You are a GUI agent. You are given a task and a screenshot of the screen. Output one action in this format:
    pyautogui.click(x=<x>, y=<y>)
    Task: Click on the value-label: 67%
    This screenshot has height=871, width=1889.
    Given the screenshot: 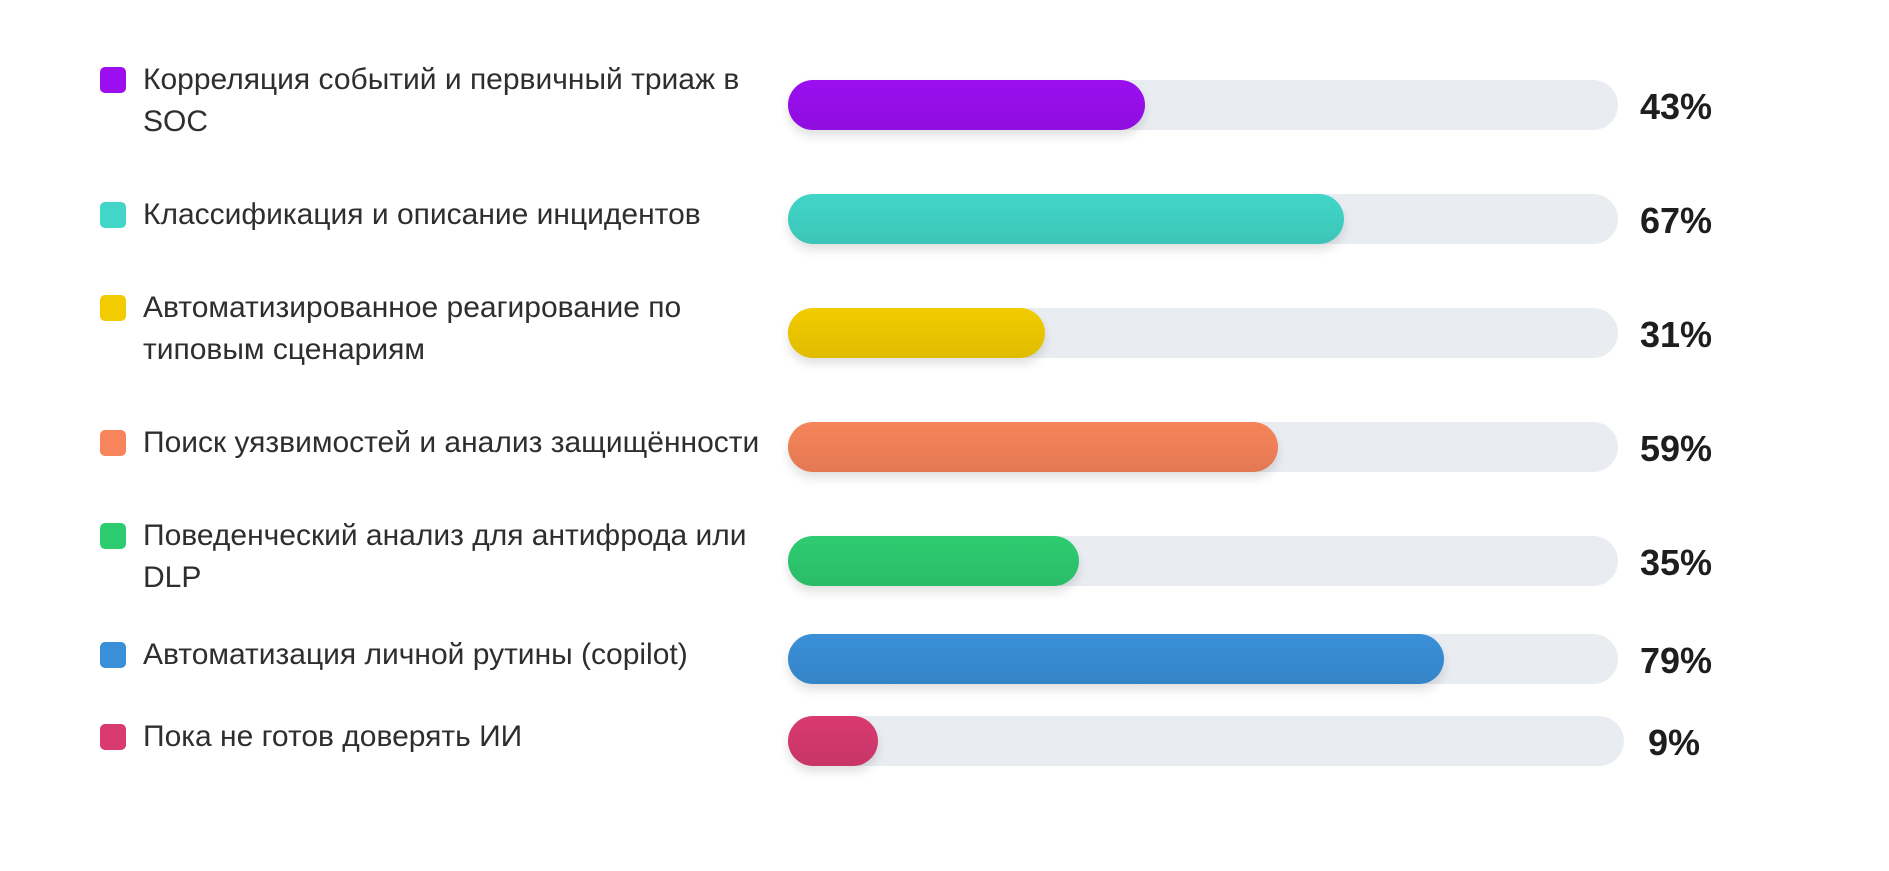 What is the action you would take?
    pyautogui.click(x=1676, y=220)
    